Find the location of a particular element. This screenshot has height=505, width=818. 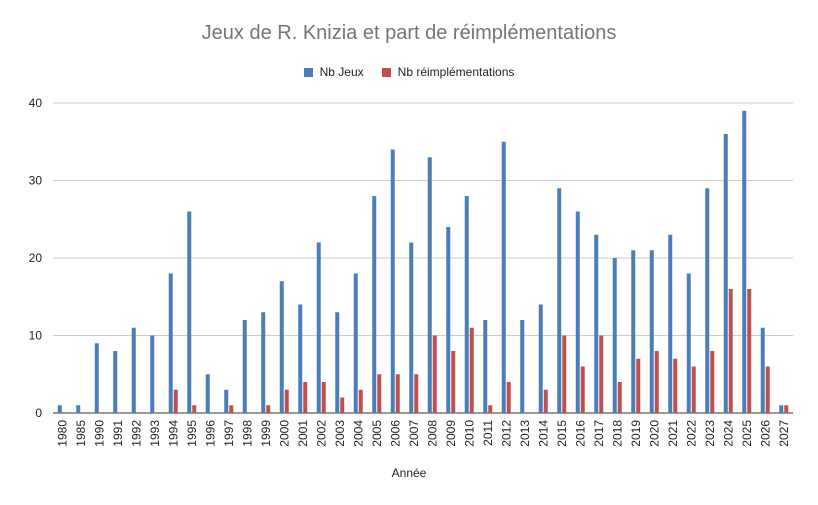

legend-swatch-nb-jeux is located at coordinates (308, 72).